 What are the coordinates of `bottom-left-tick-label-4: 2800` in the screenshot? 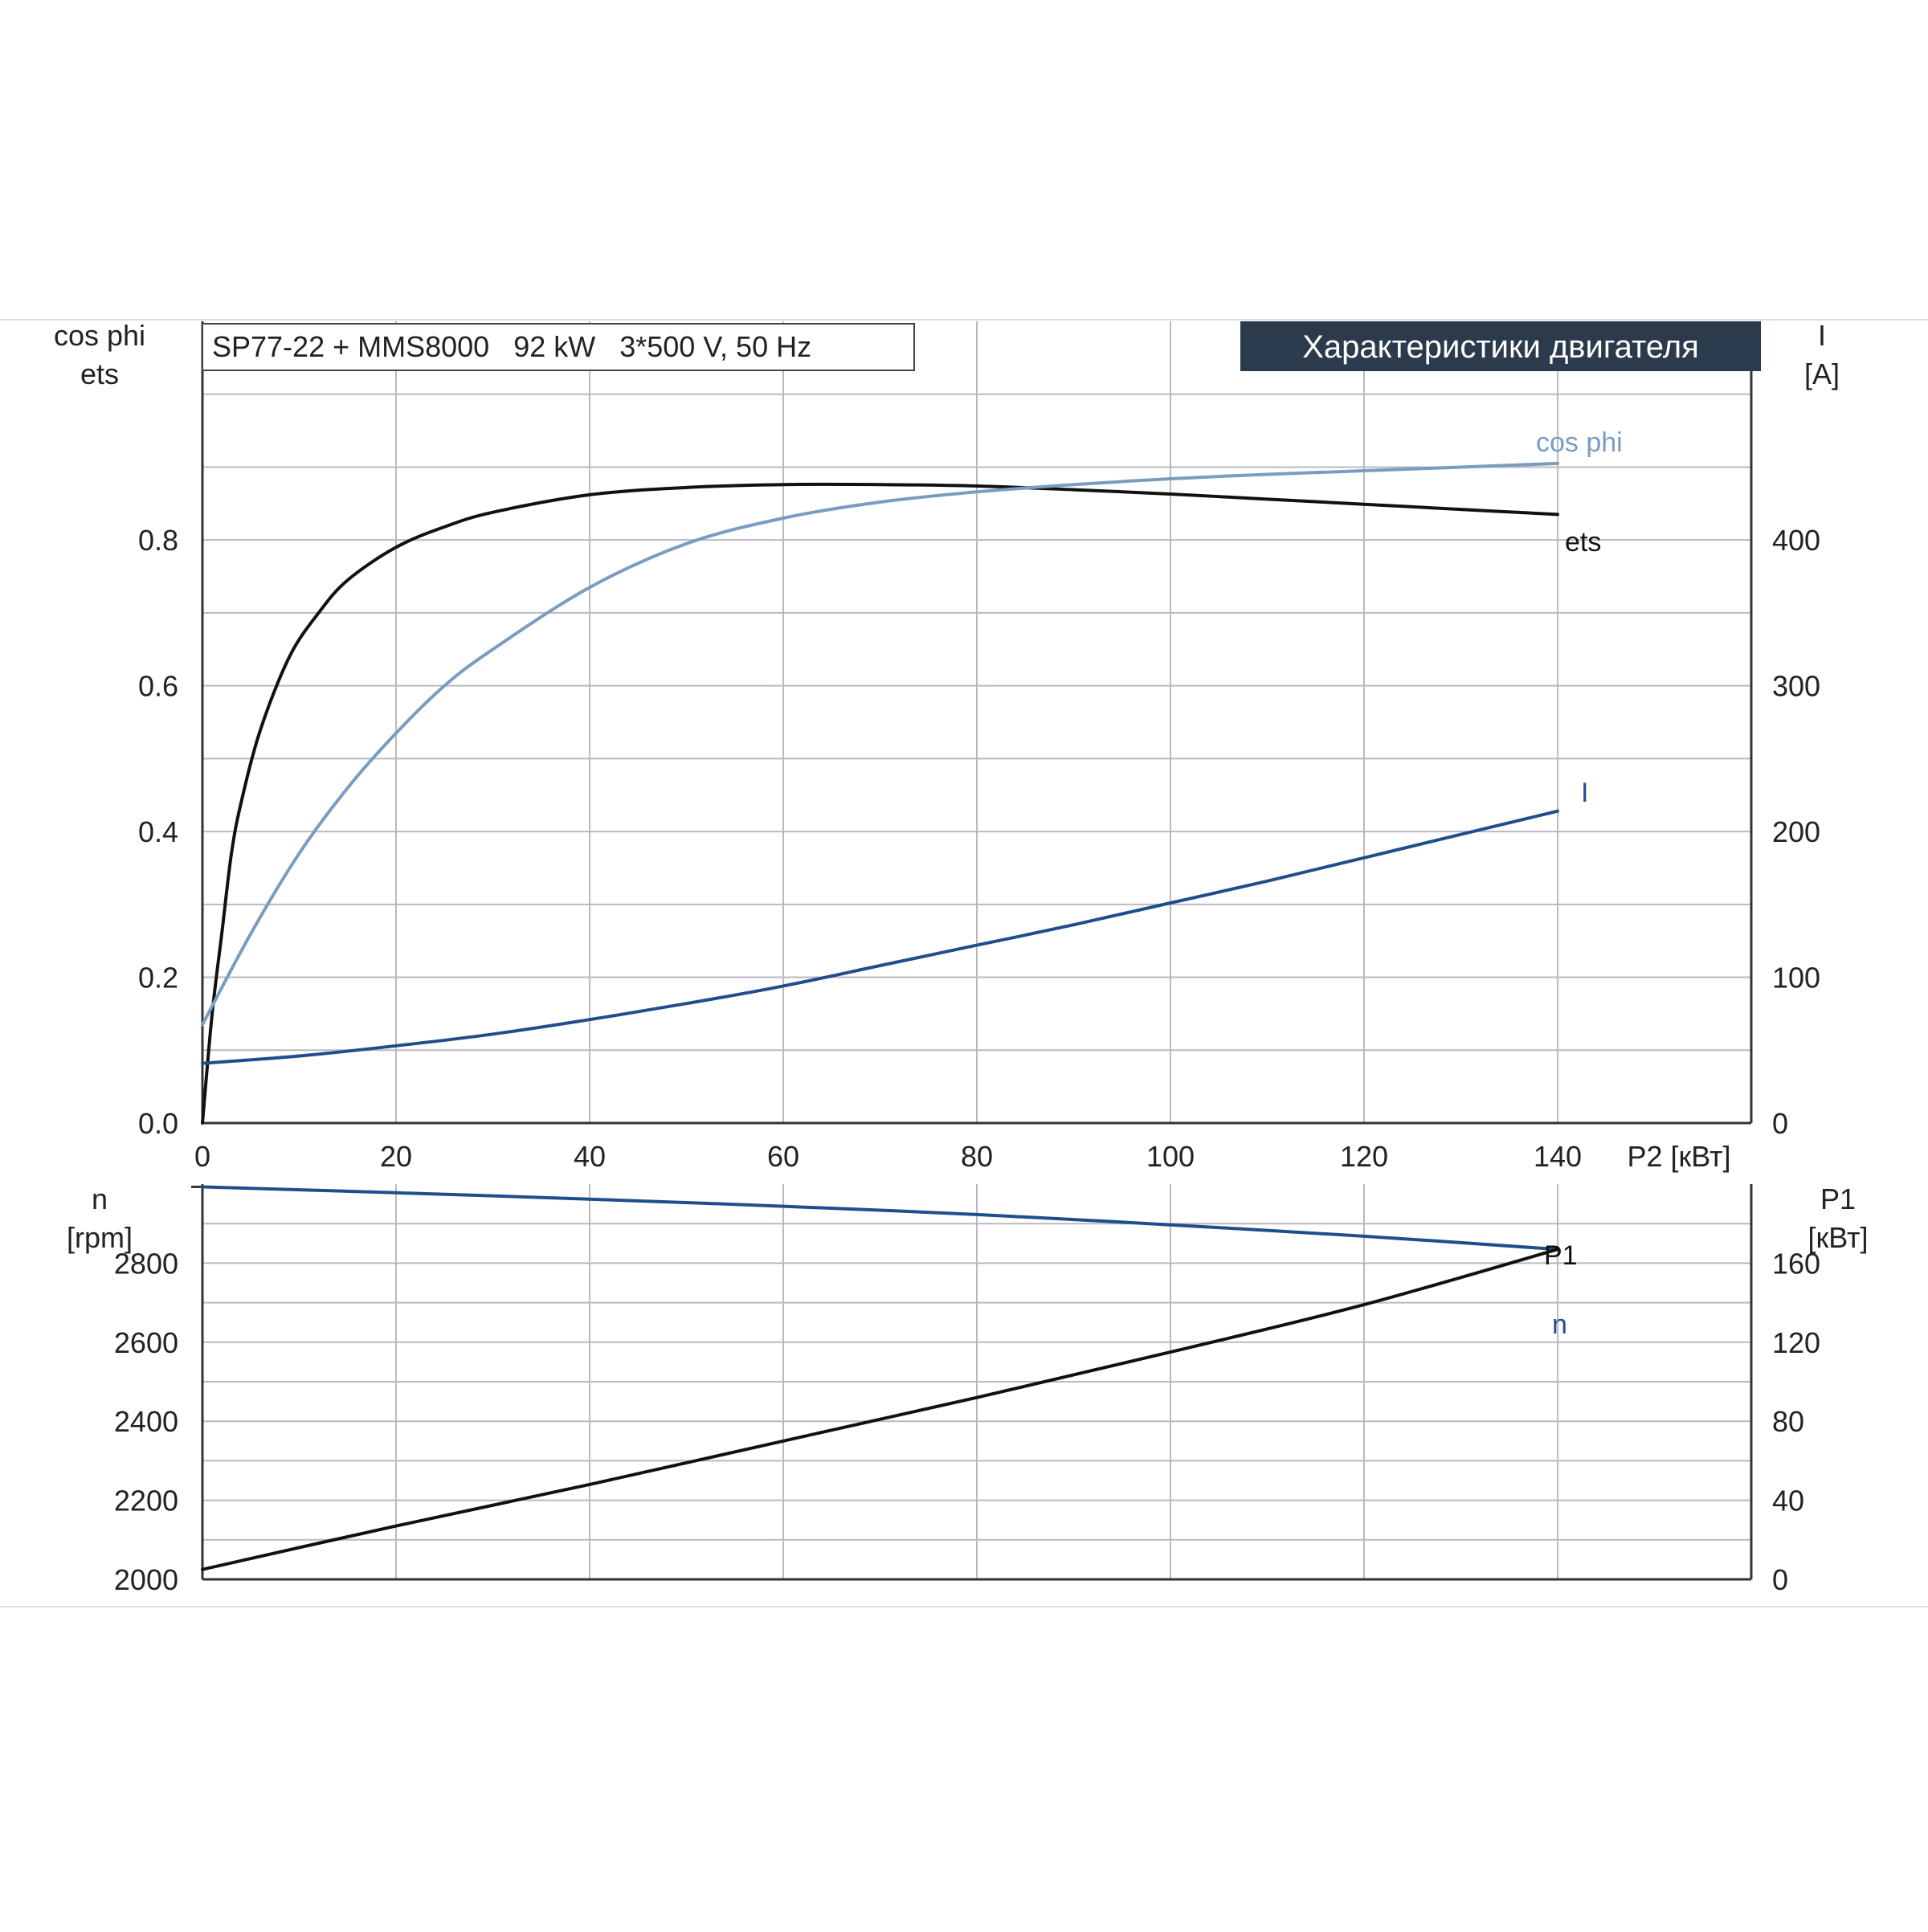 It's located at (146, 1263).